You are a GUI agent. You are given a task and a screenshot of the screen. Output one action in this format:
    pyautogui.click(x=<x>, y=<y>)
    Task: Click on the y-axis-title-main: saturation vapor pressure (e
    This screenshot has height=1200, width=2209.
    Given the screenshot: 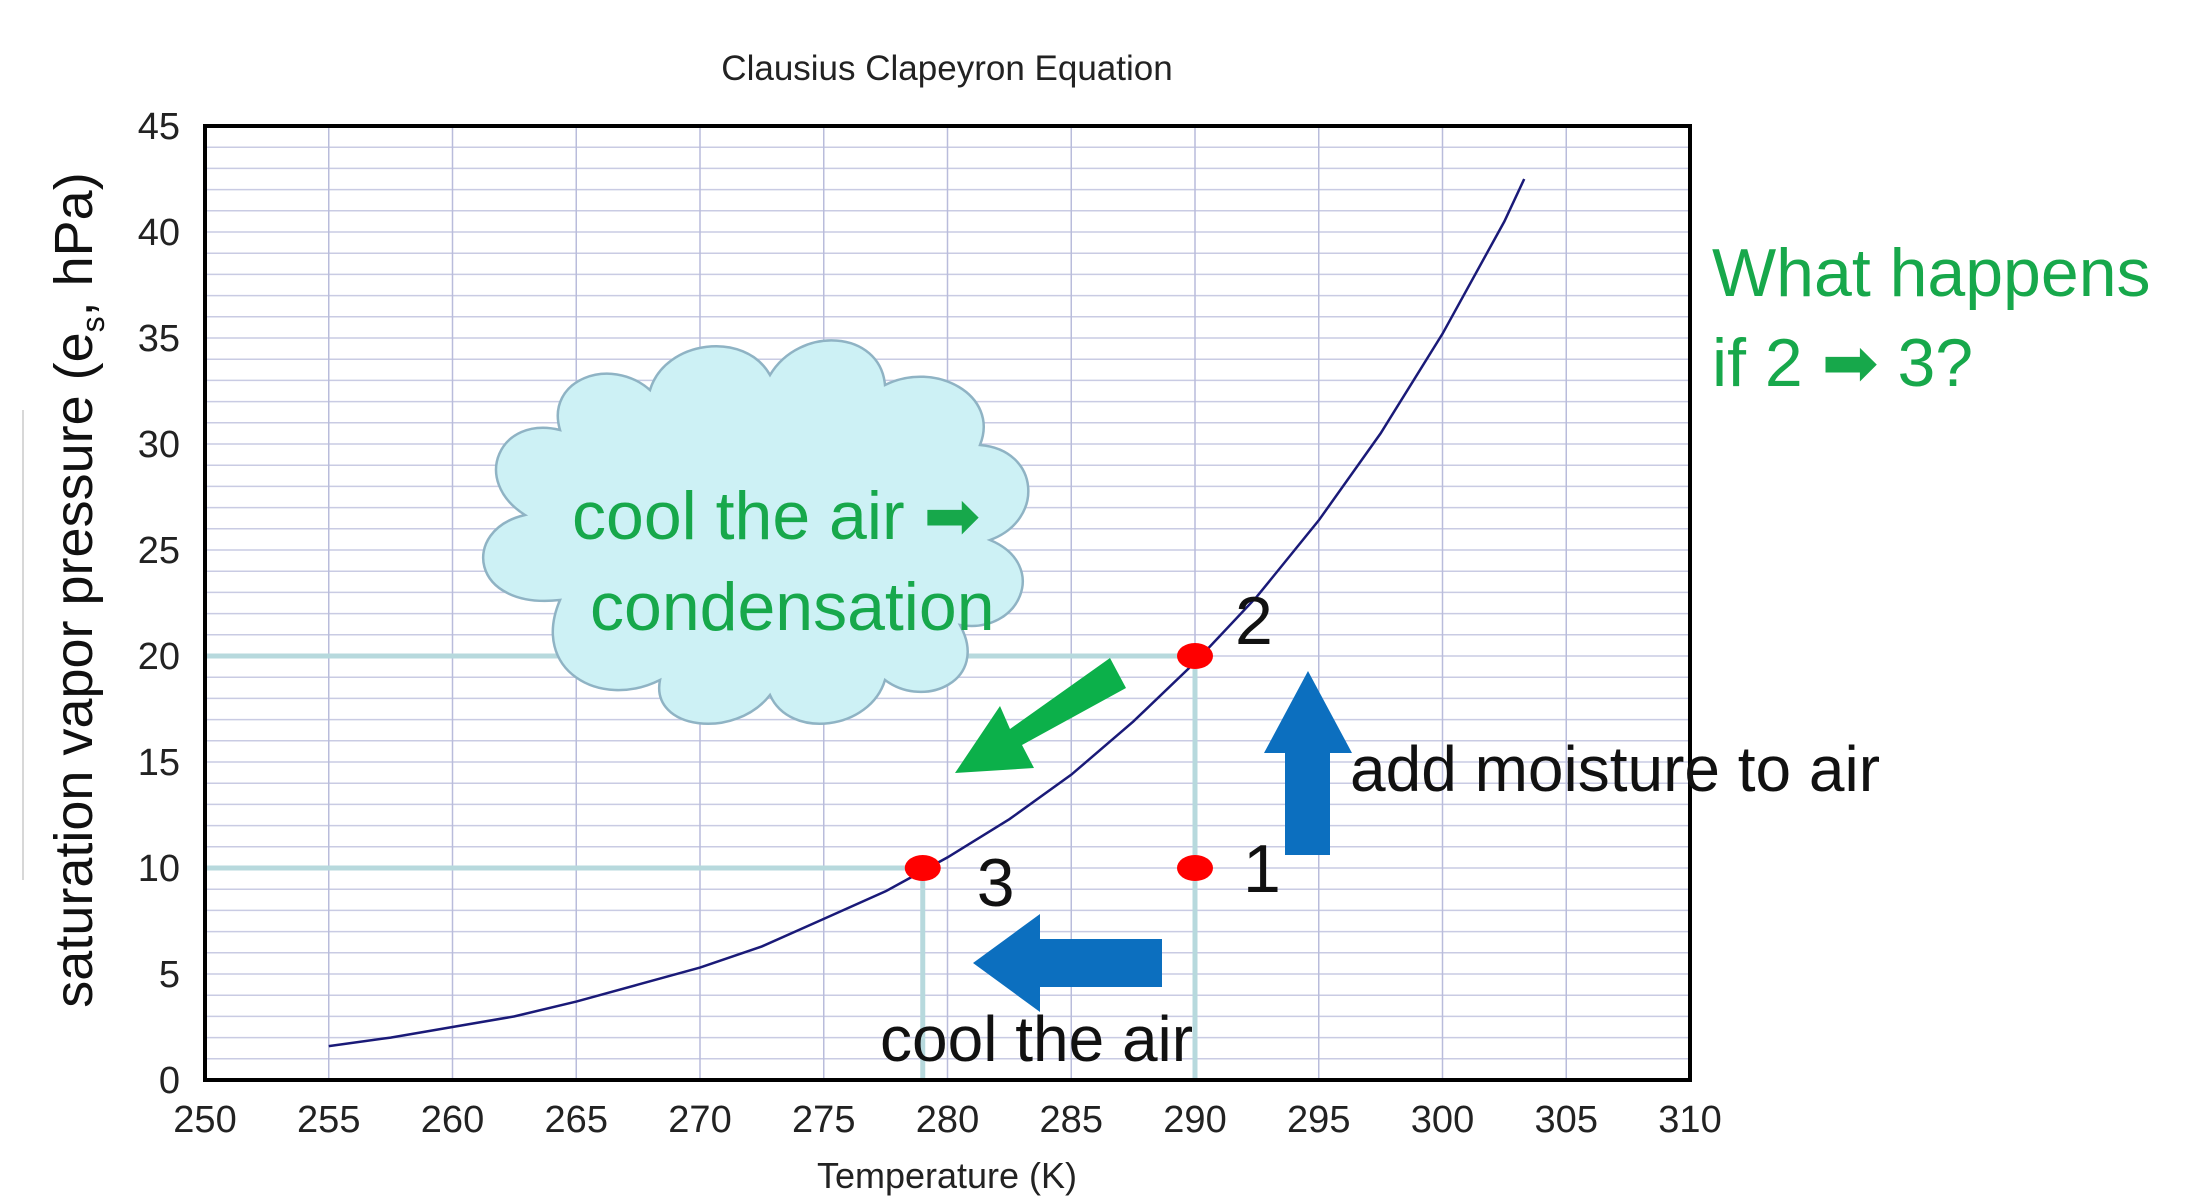 What is the action you would take?
    pyautogui.click(x=74, y=669)
    